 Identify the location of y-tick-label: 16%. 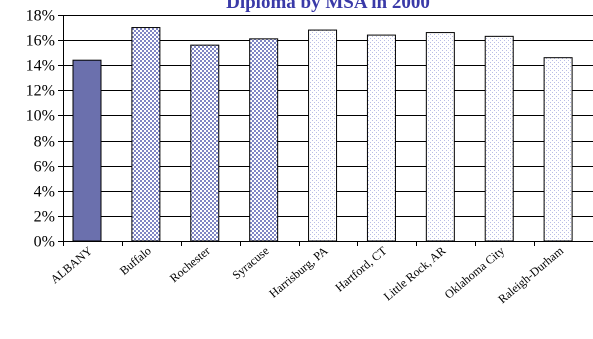
(40, 41).